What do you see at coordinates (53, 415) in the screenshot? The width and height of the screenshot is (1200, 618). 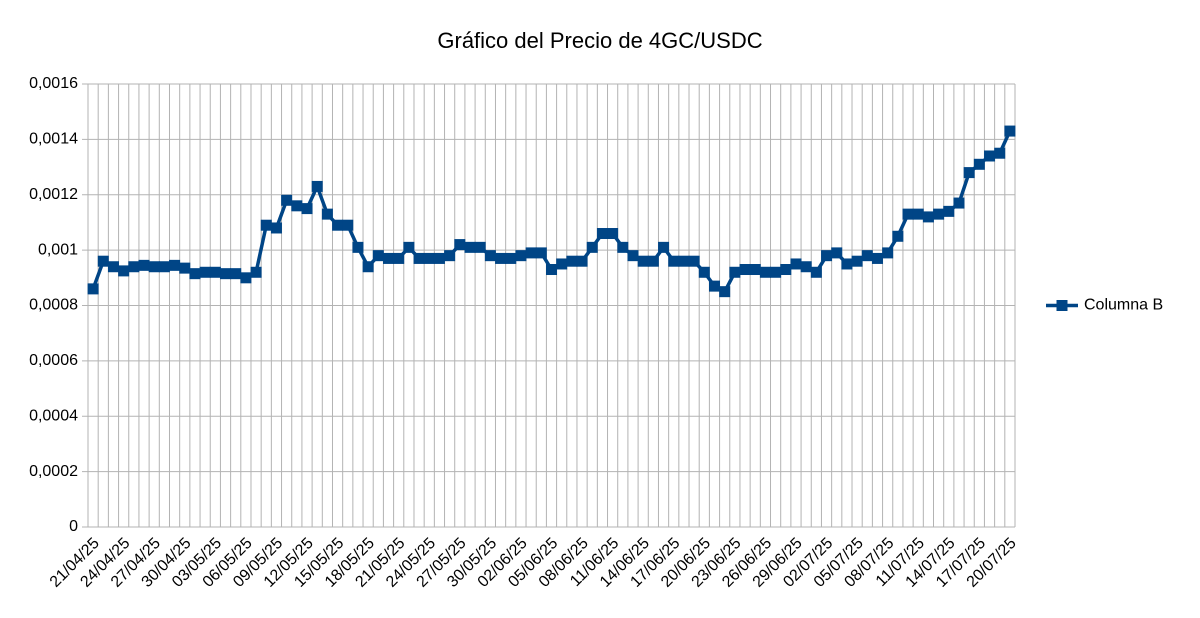 I see `y-tick-label: 0,0004` at bounding box center [53, 415].